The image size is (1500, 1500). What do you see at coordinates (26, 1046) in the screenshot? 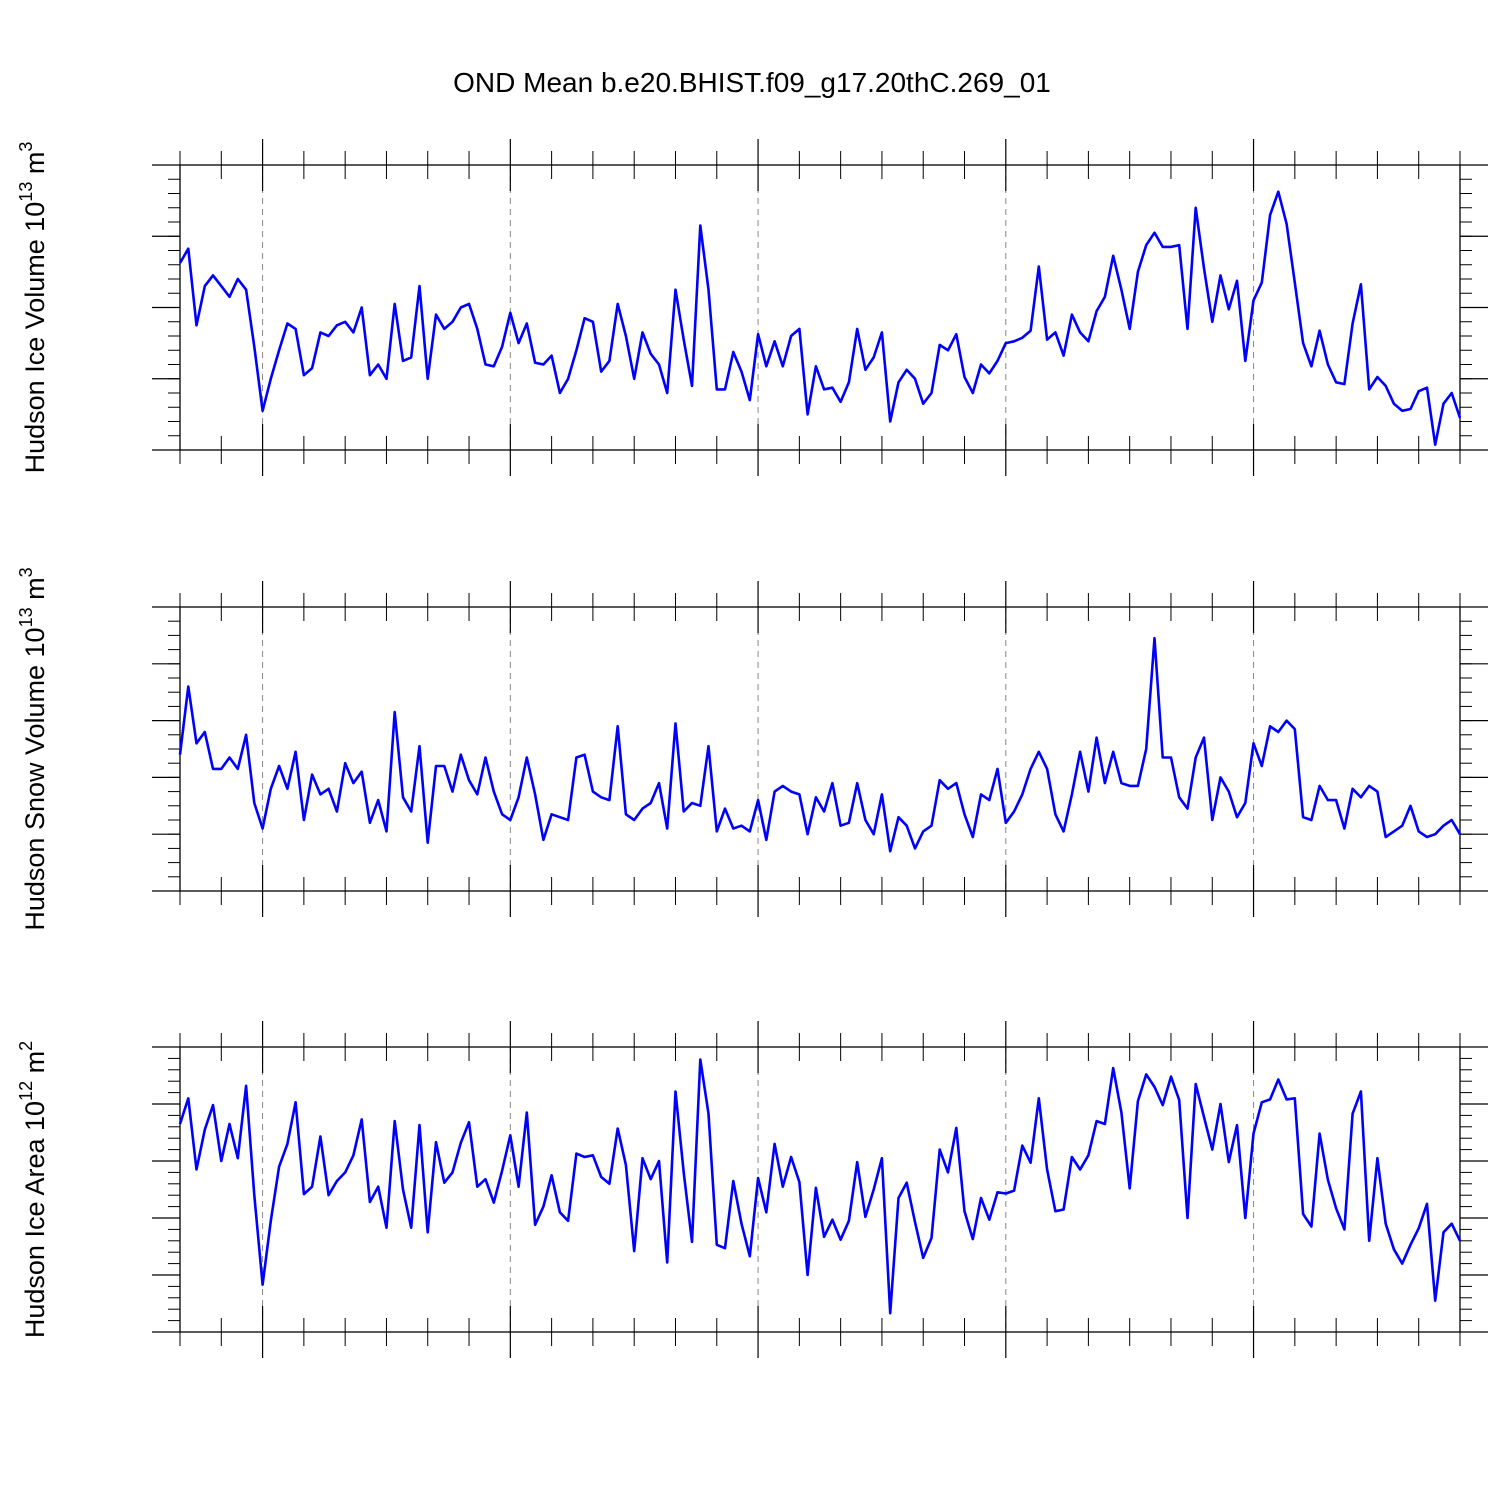
I see `y-axis-title-superscript: 2` at bounding box center [26, 1046].